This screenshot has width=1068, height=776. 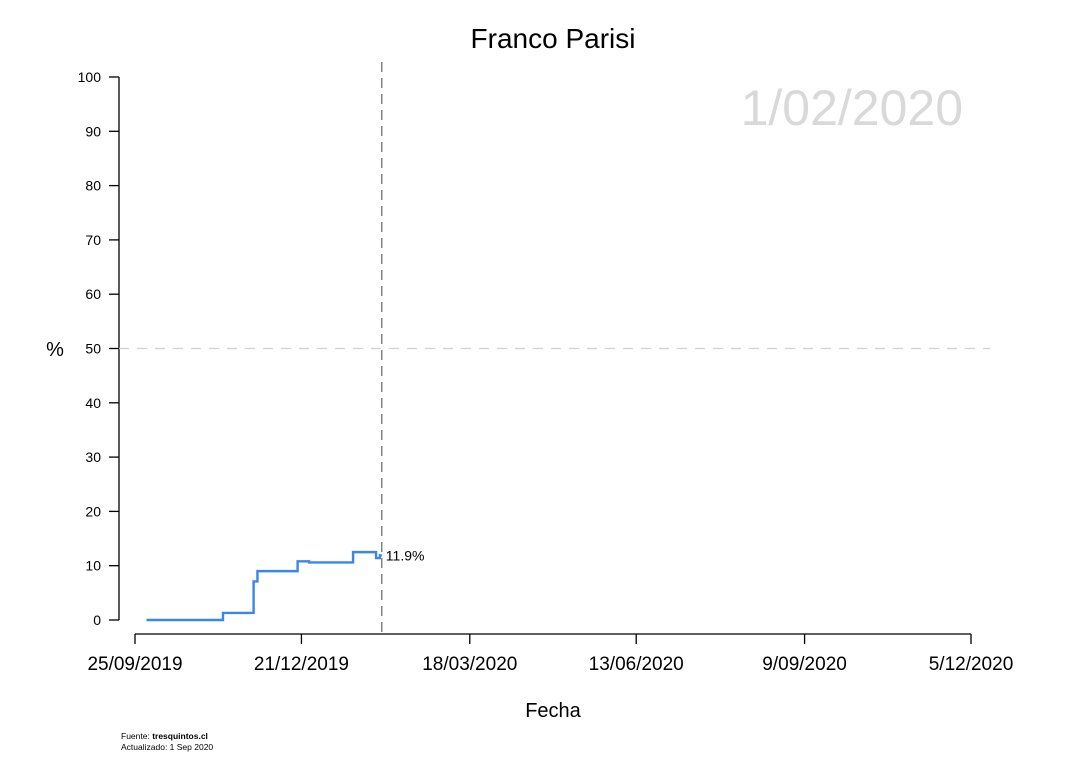 What do you see at coordinates (93, 511) in the screenshot?
I see `y-tick-label: 20` at bounding box center [93, 511].